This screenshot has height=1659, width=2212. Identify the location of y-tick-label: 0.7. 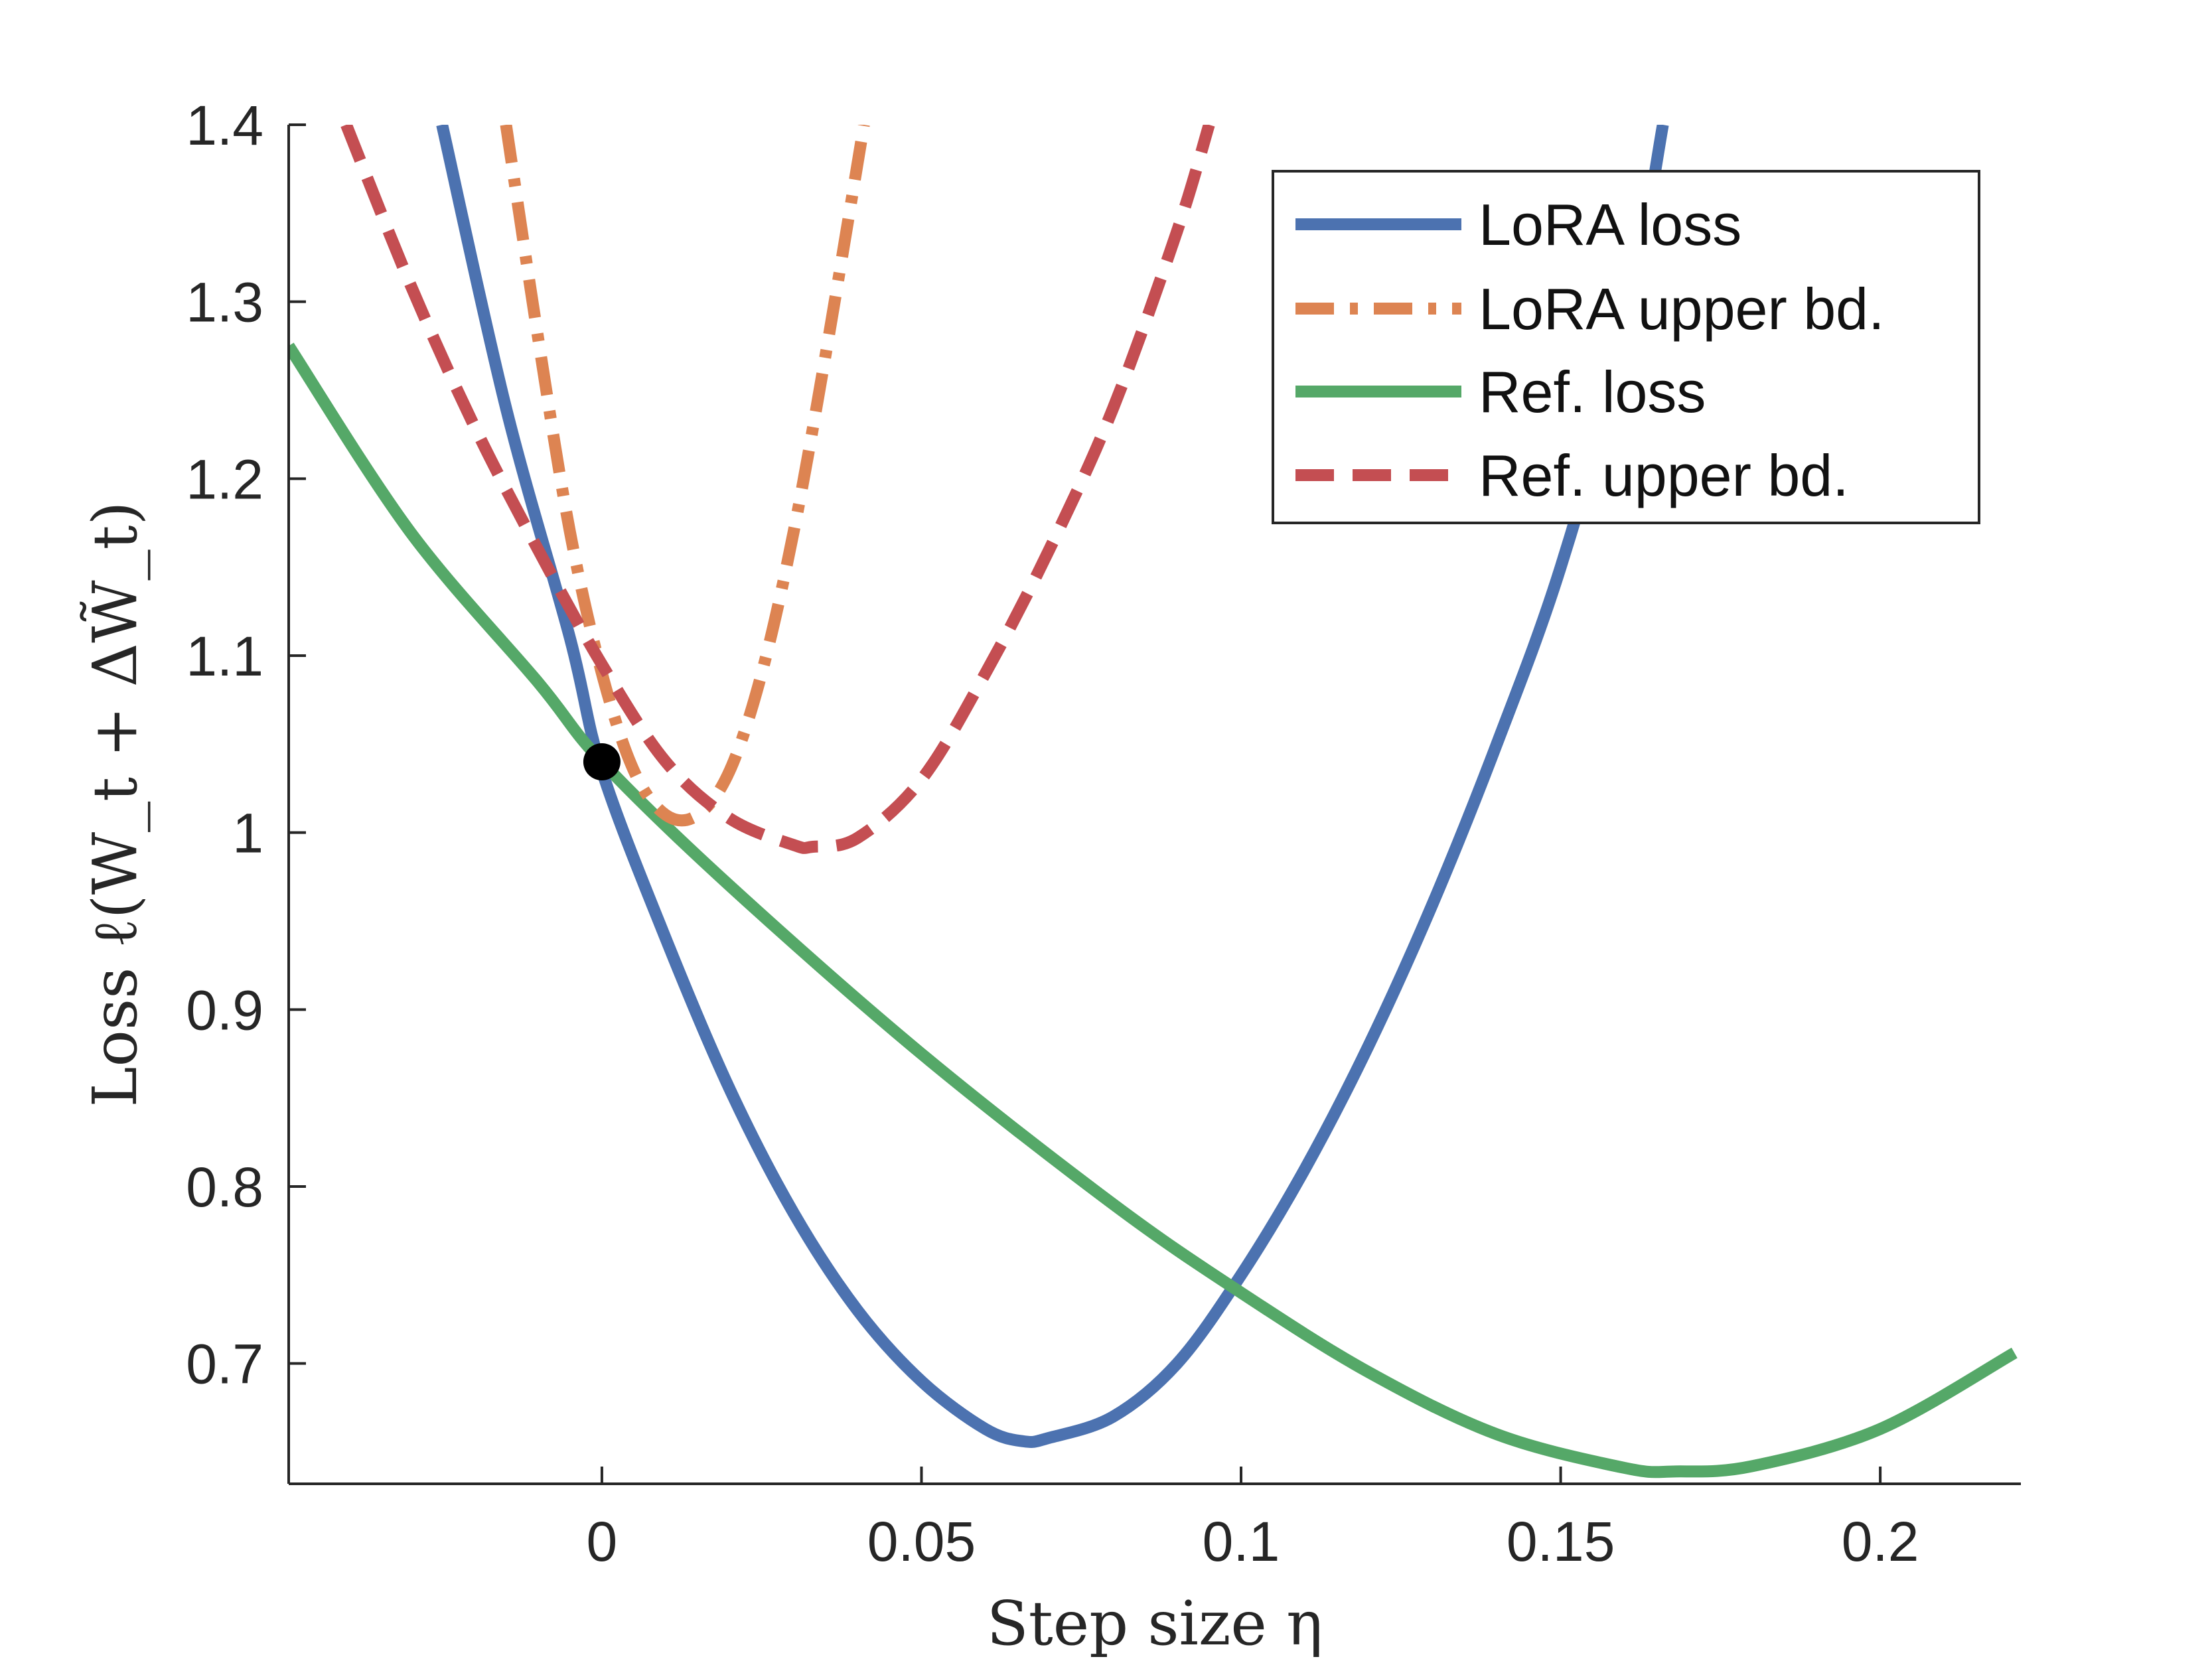
(224, 1364).